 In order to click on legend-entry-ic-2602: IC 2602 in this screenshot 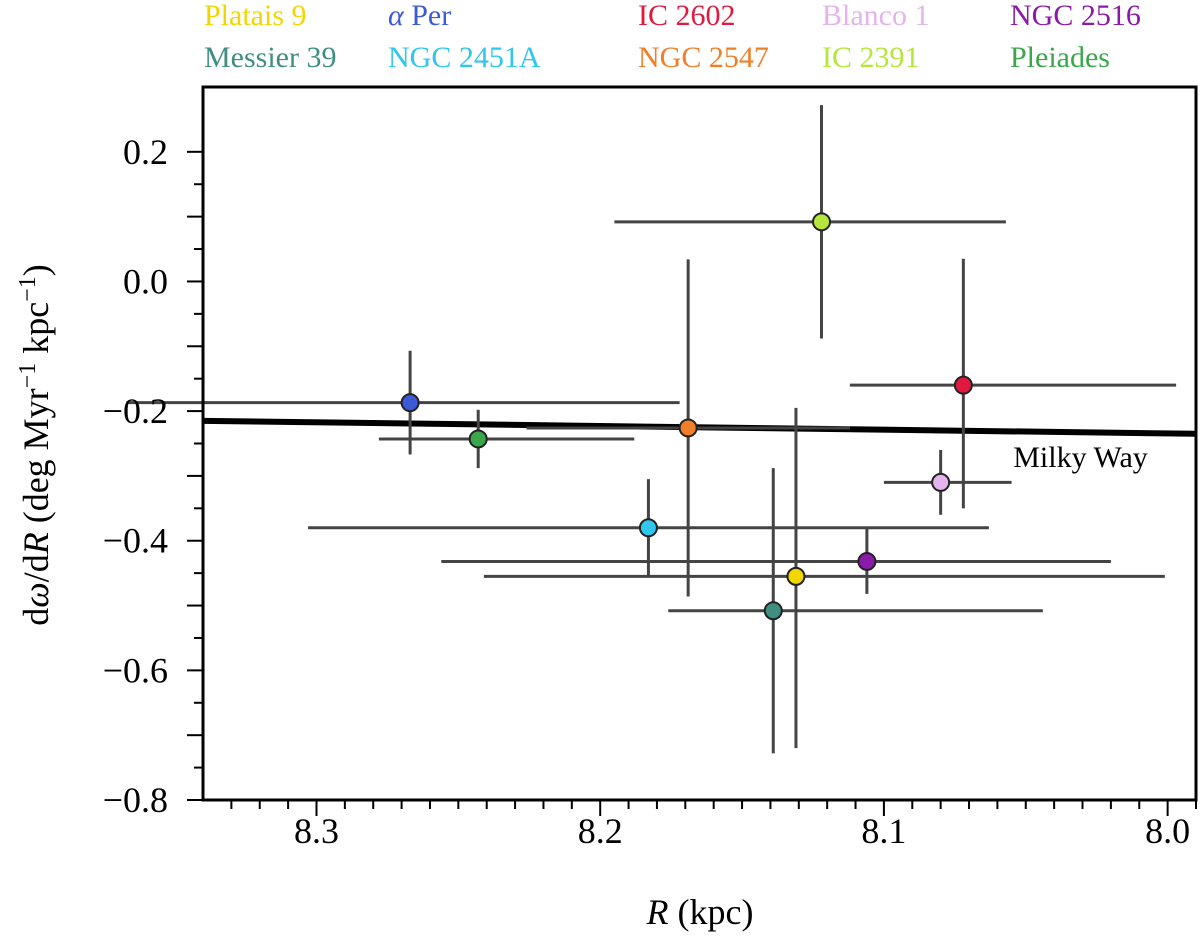, I will do `click(687, 16)`.